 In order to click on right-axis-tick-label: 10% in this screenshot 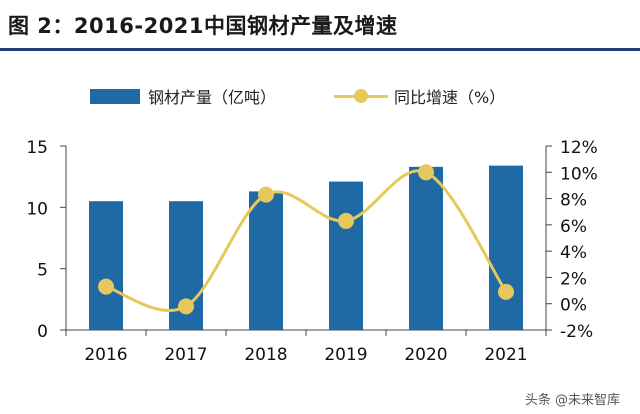, I will do `click(579, 174)`.